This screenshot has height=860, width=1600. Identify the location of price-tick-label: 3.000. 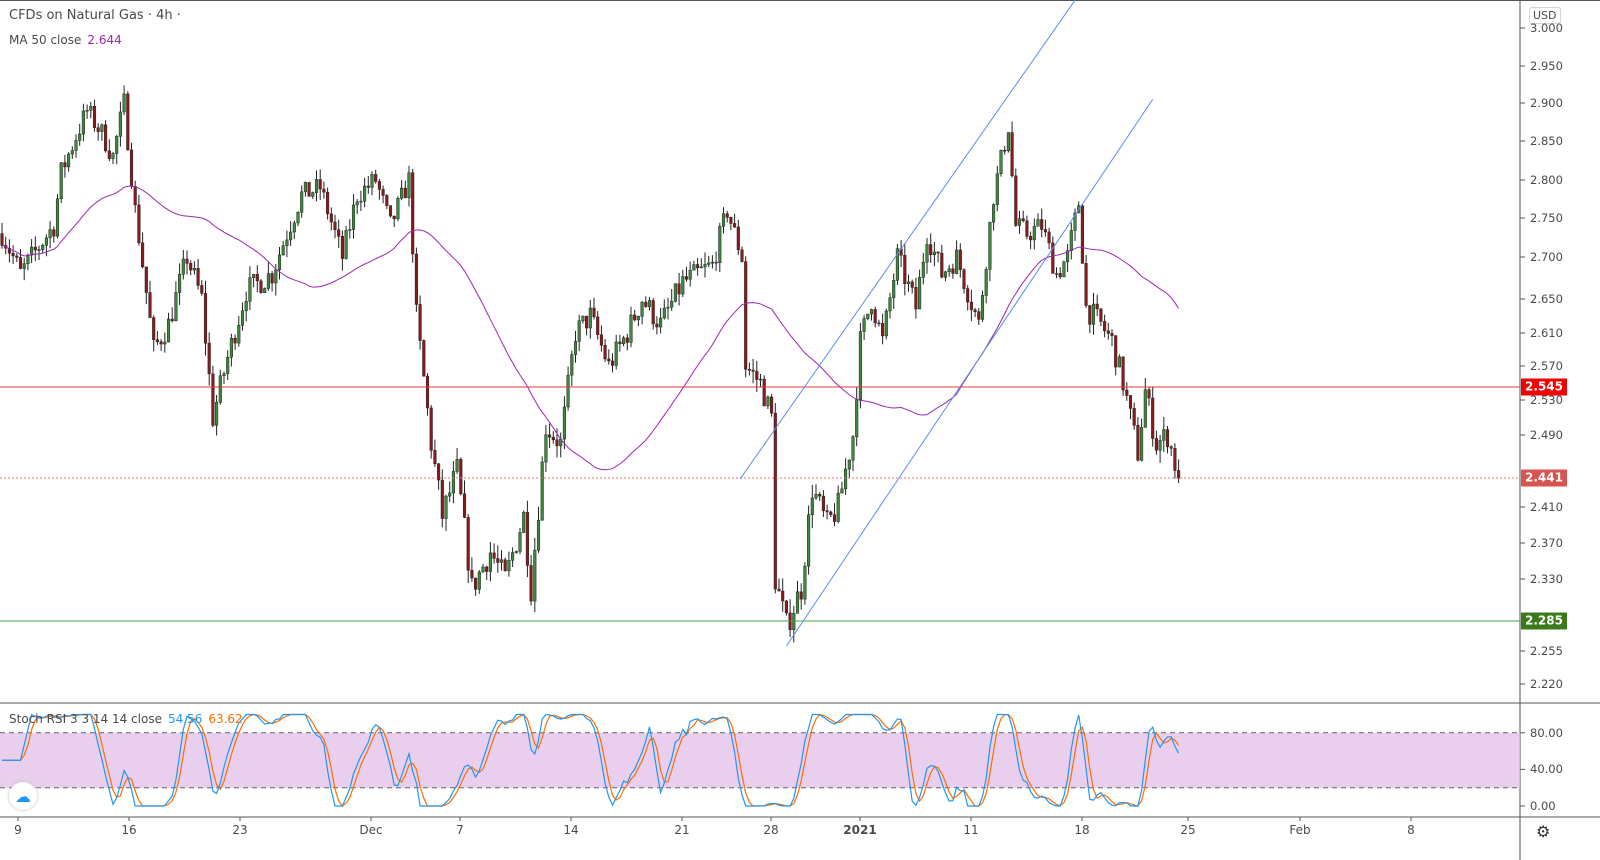
(1546, 28).